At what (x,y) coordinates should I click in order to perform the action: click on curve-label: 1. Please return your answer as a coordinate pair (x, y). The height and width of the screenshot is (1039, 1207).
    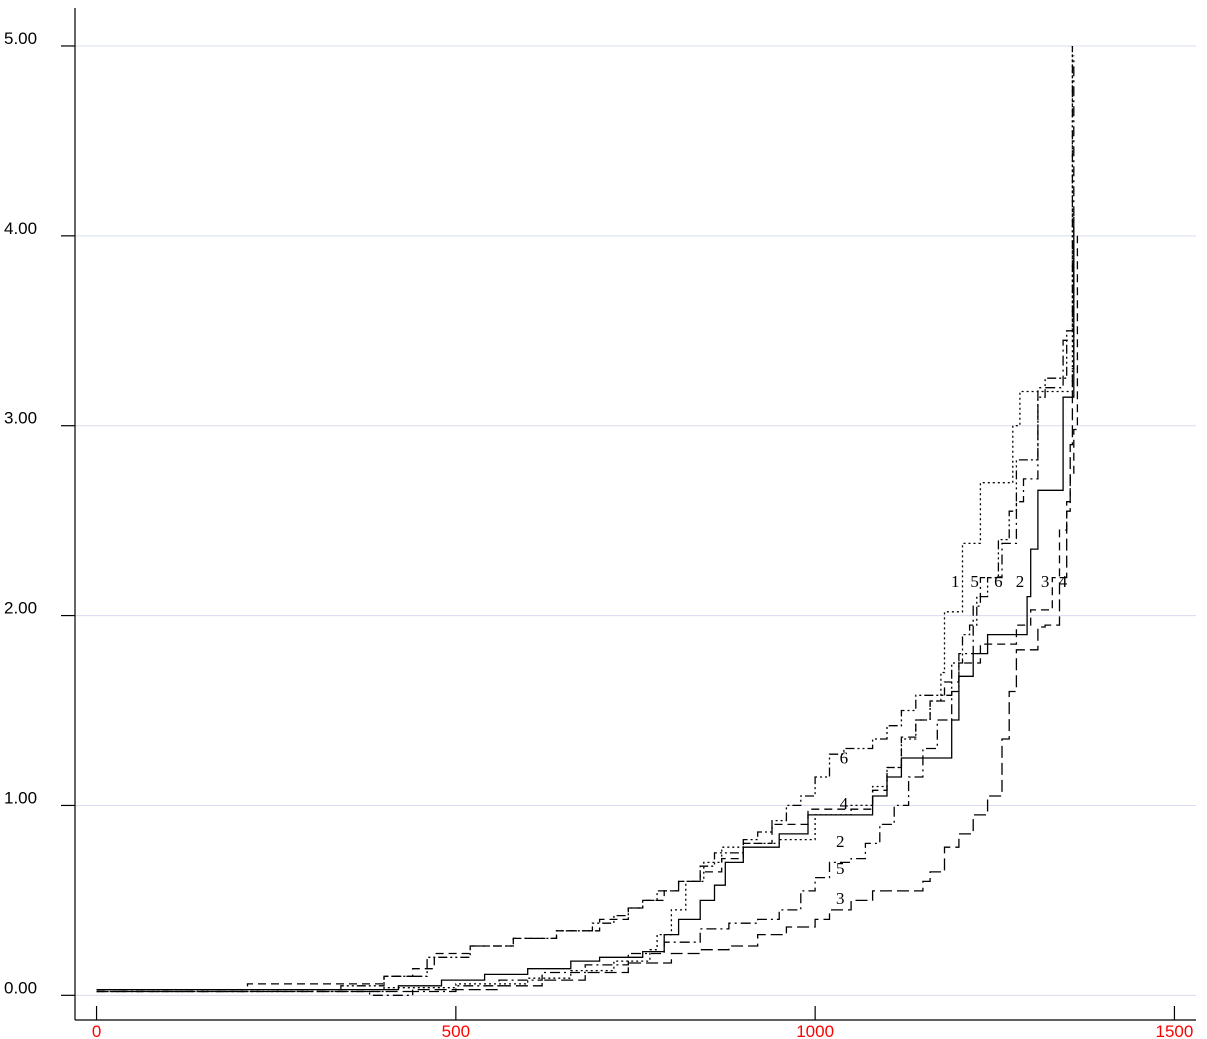
    Looking at the image, I should click on (955, 581).